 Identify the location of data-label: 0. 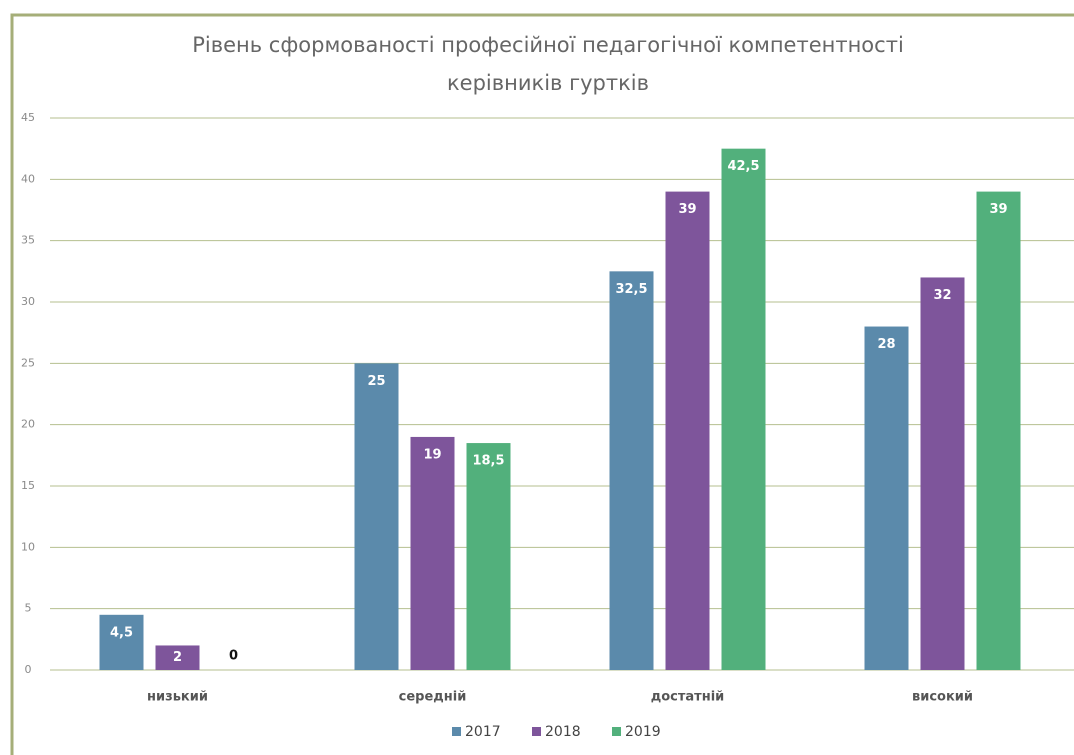
(233, 656).